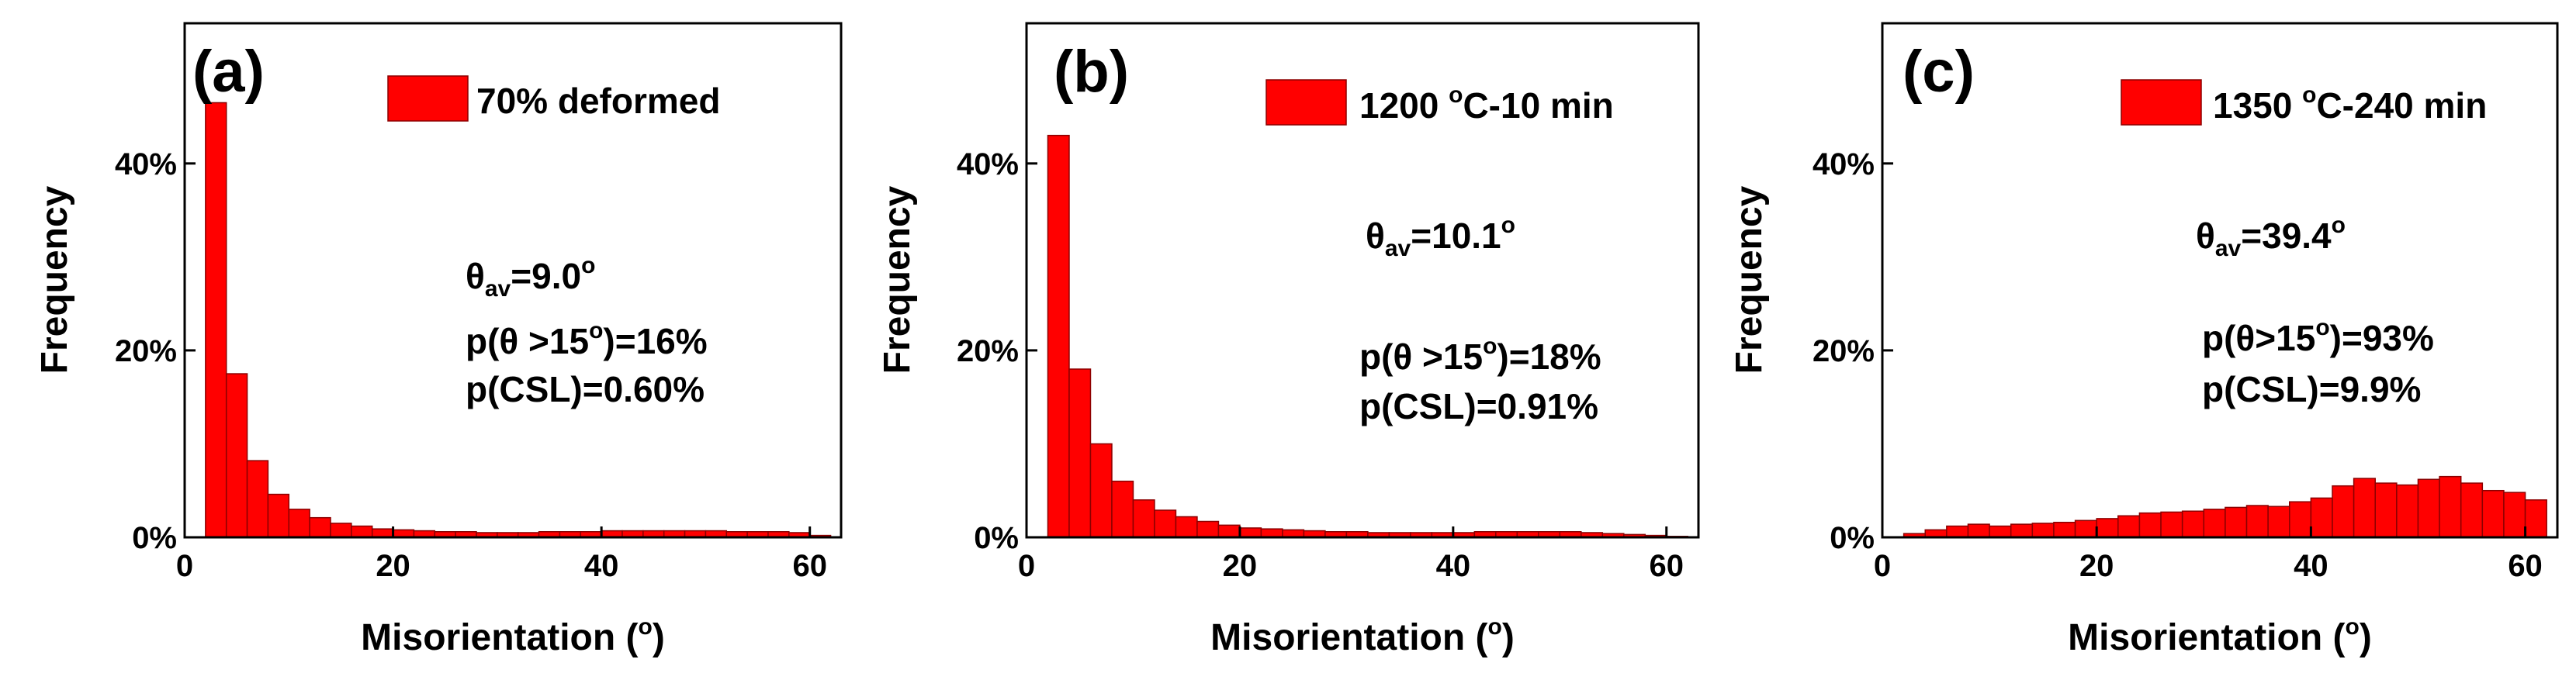 The image size is (2576, 673). I want to click on y-axis-label-c: Frequency, so click(1750, 279).